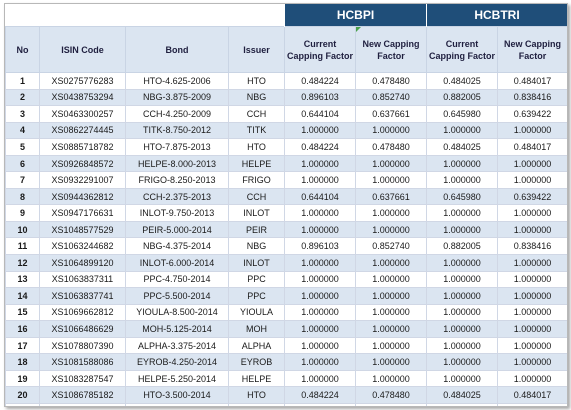 This screenshot has height=410, width=571. Describe the element at coordinates (462, 81) in the screenshot. I see `cell-hcbtri-current-factor: 0.484025` at that location.